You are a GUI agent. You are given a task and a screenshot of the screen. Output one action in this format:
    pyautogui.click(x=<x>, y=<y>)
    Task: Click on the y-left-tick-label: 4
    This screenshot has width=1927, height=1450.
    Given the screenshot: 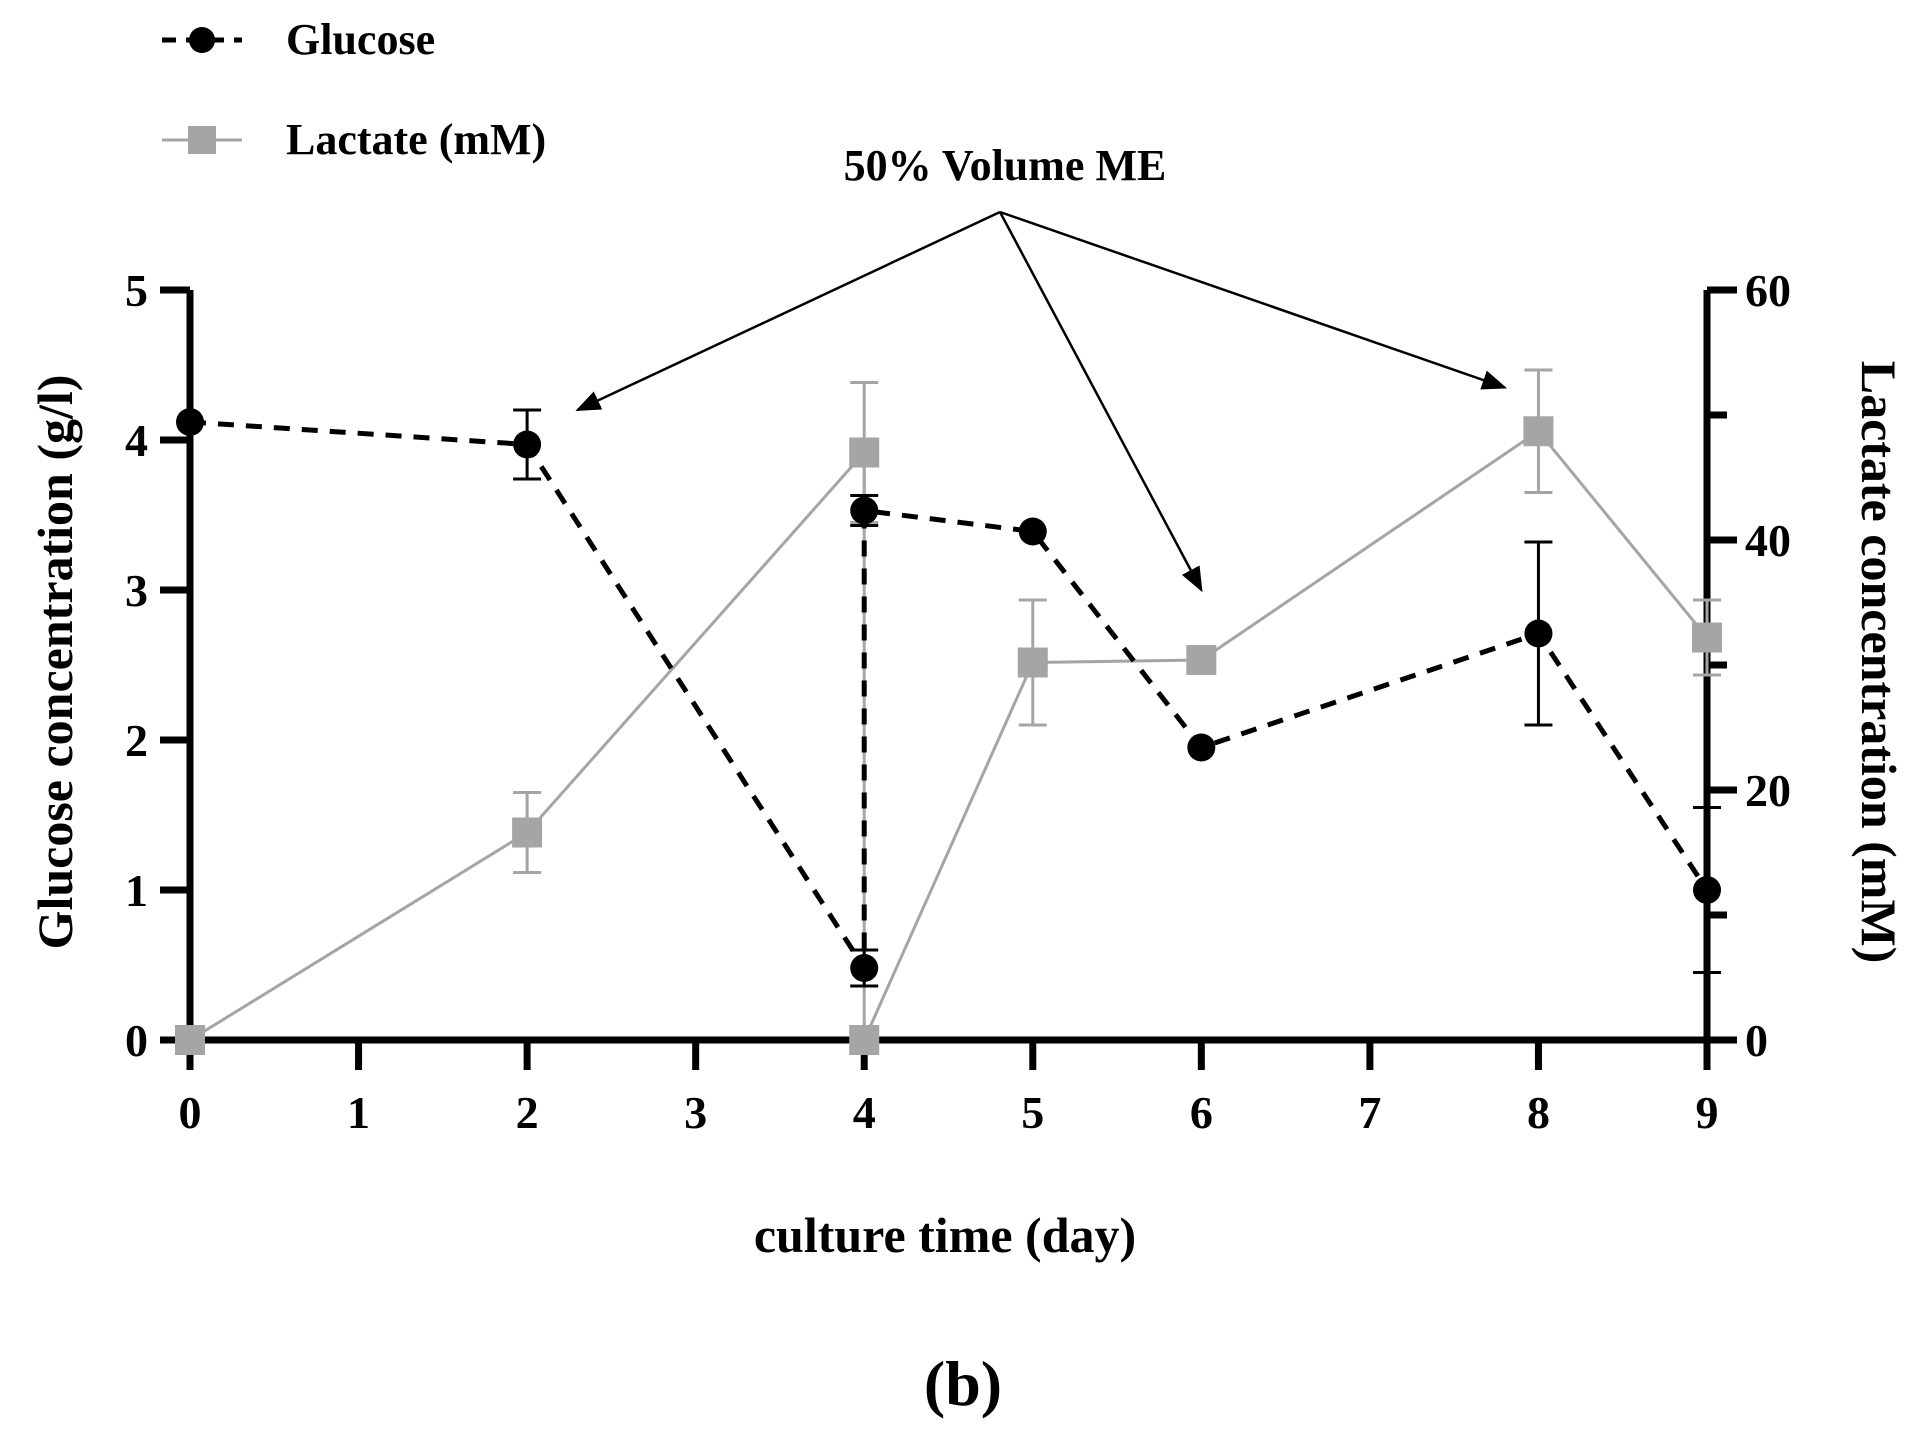 What is the action you would take?
    pyautogui.click(x=136, y=440)
    